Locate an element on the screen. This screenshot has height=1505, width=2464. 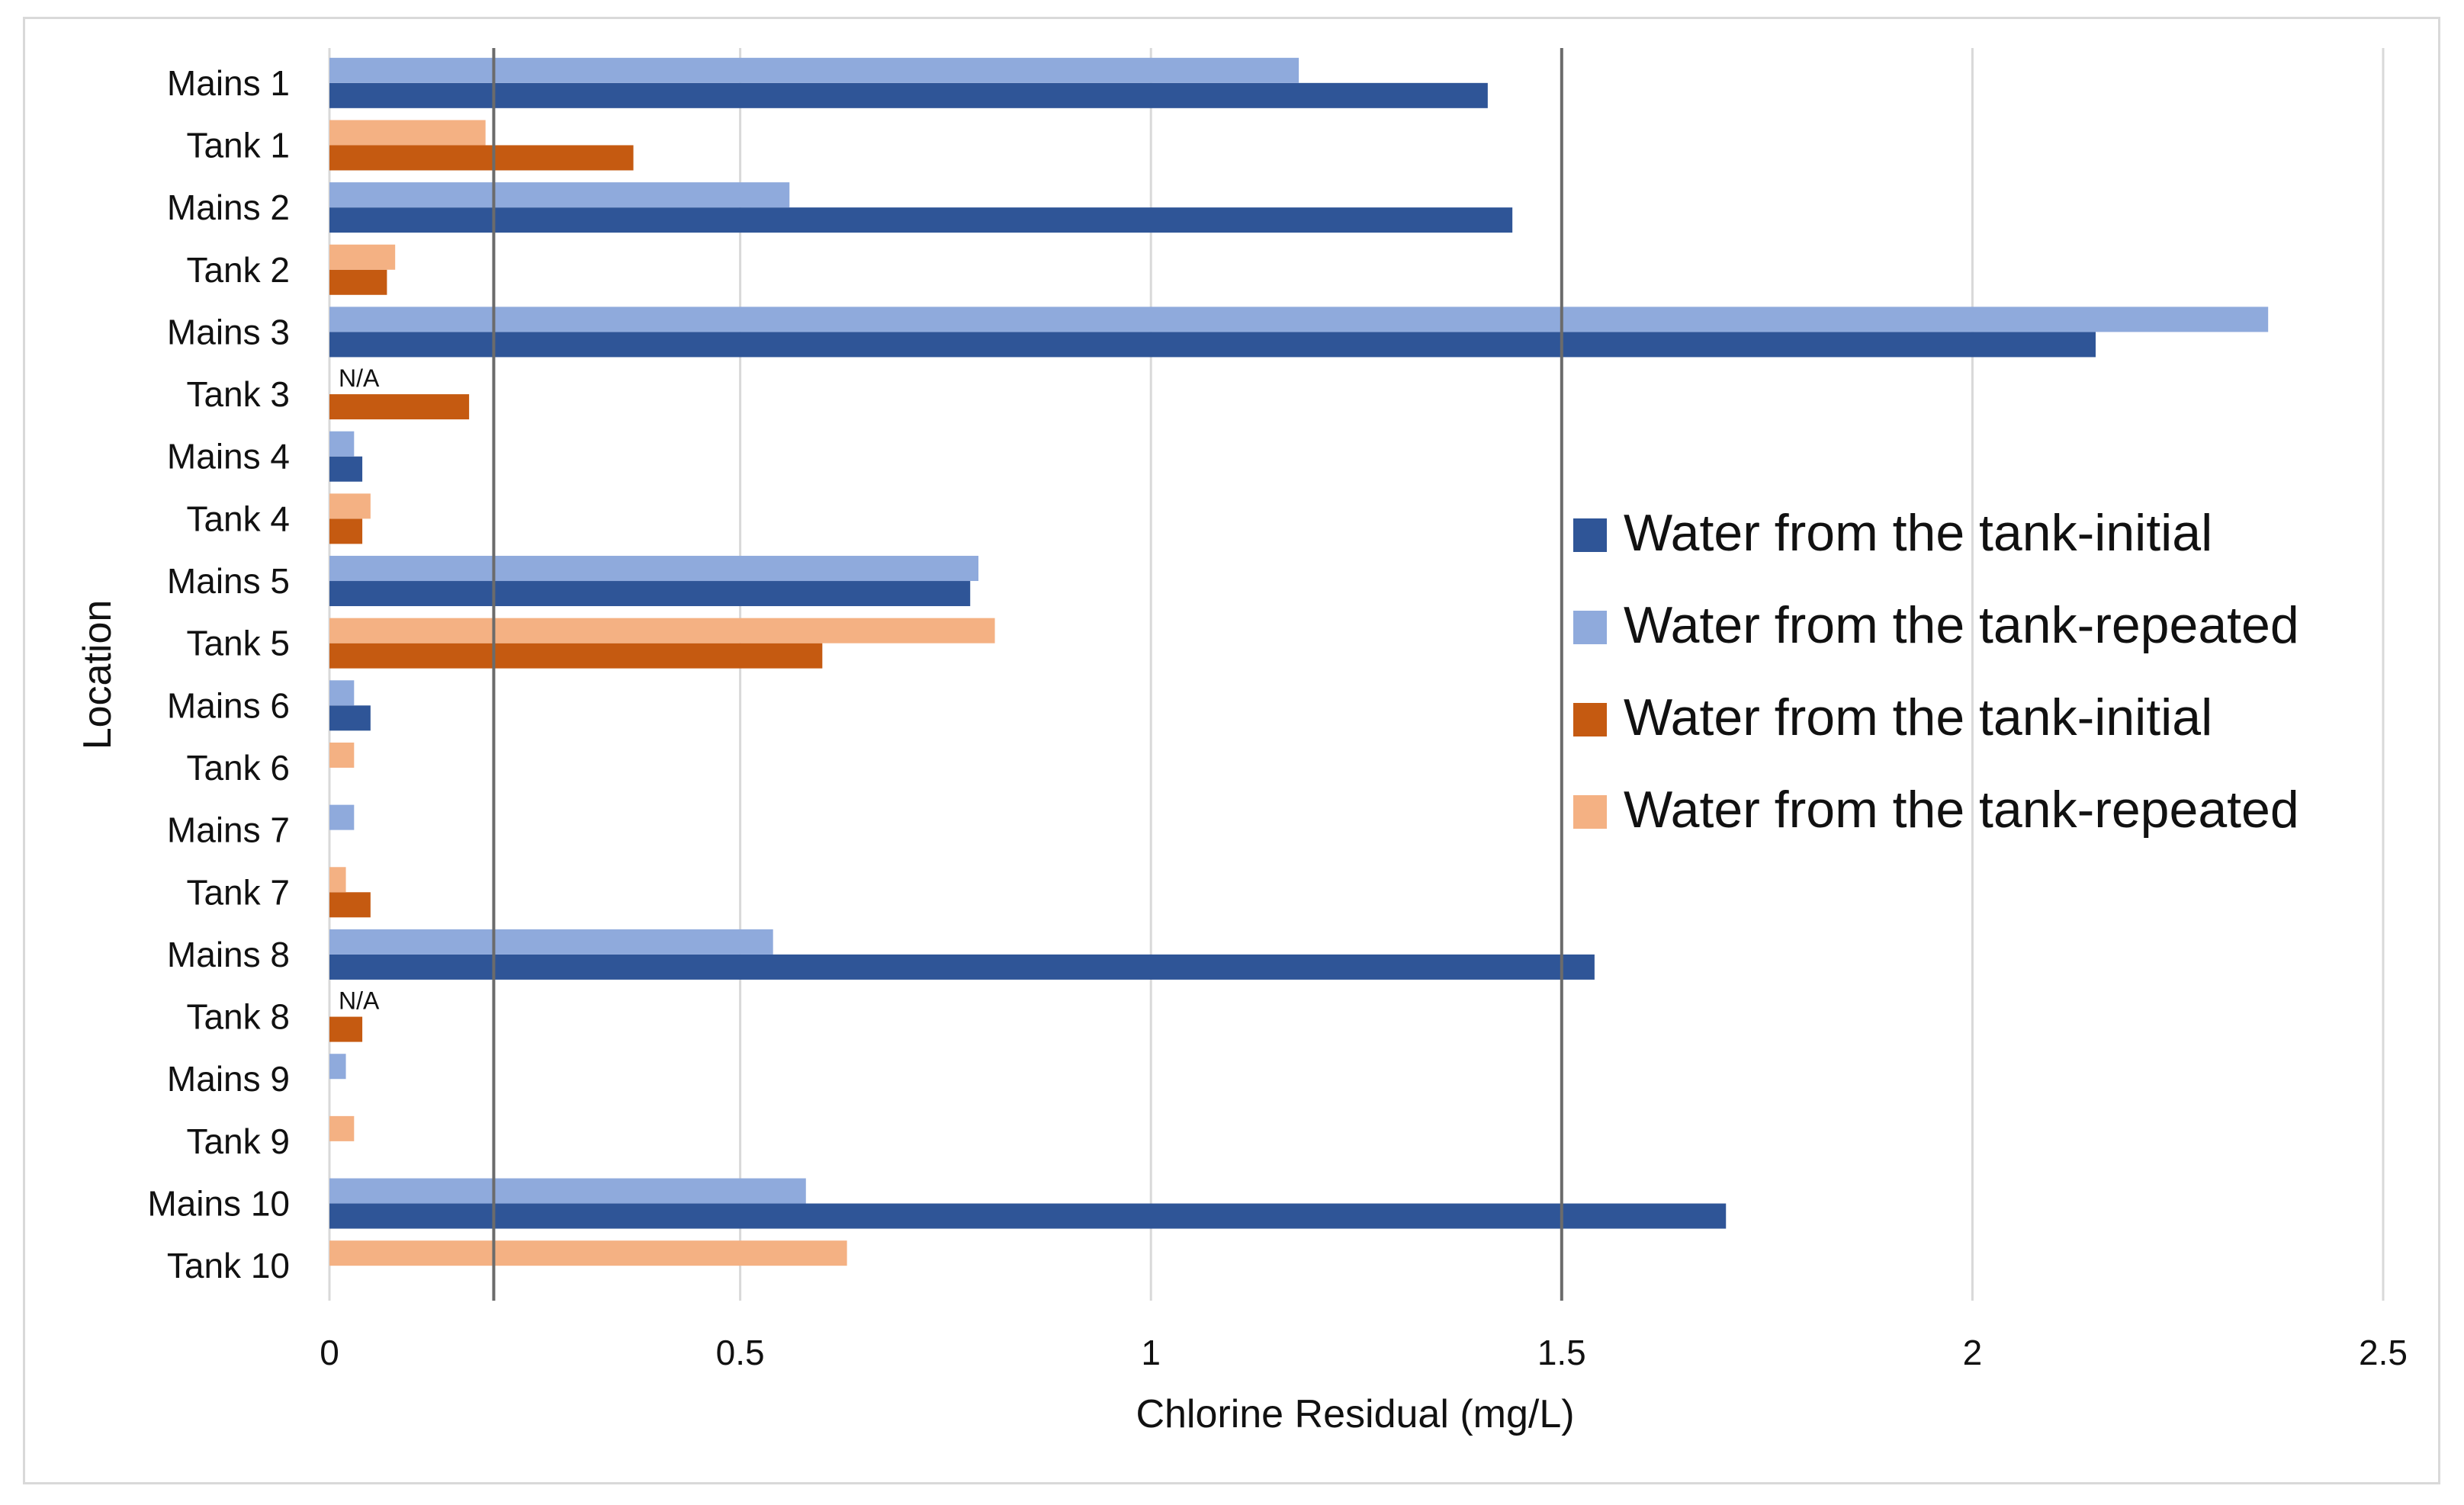
category-label: Tank 2 is located at coordinates (238, 270).